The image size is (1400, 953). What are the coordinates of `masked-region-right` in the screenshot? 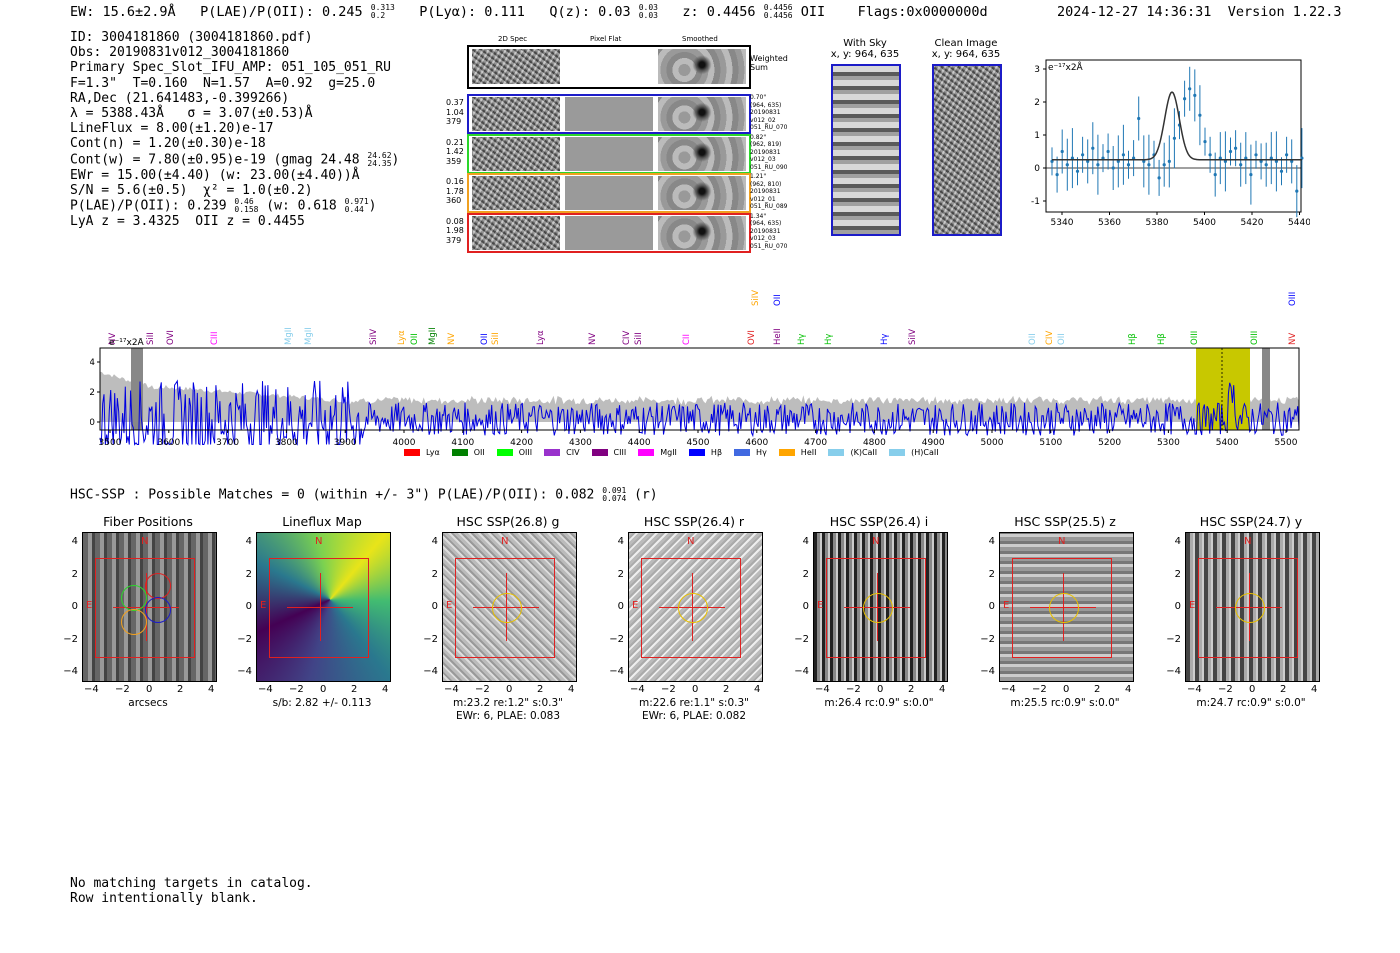 It's located at (1266, 389).